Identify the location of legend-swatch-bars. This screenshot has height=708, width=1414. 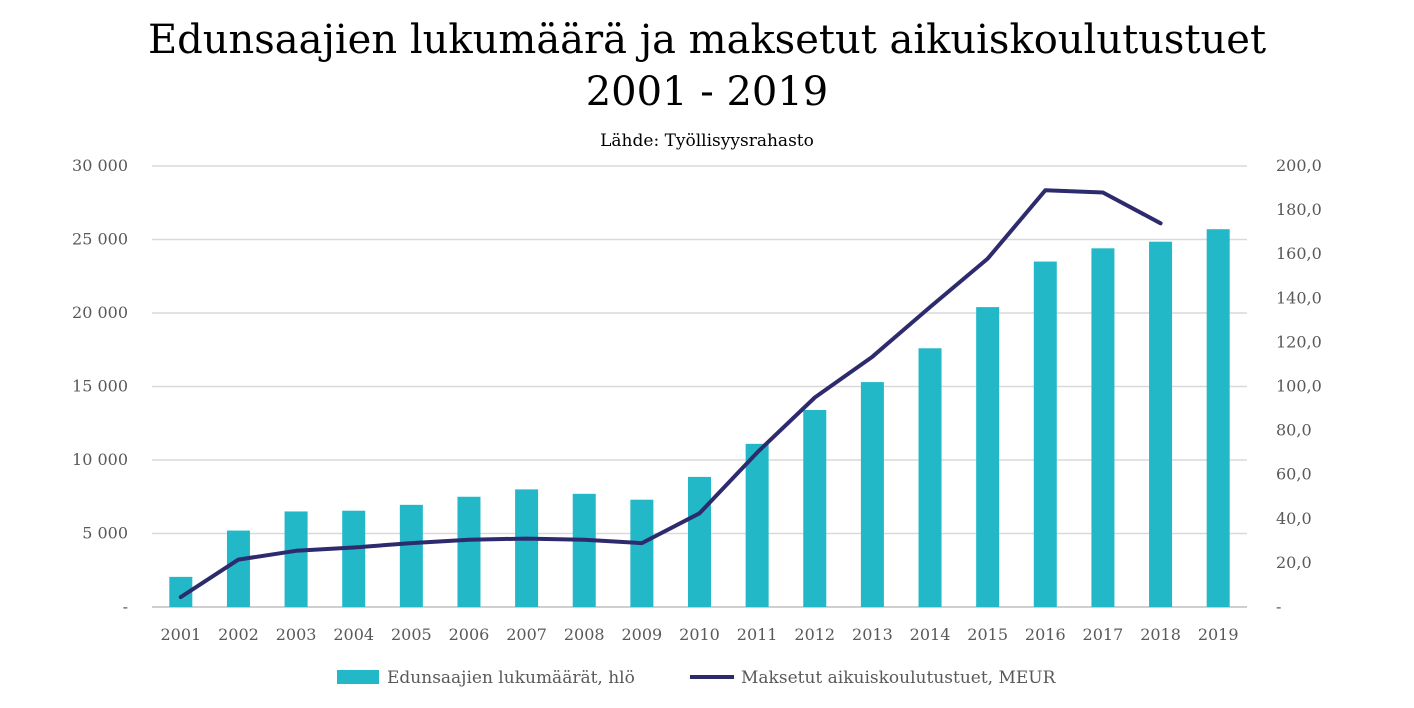
(358, 677).